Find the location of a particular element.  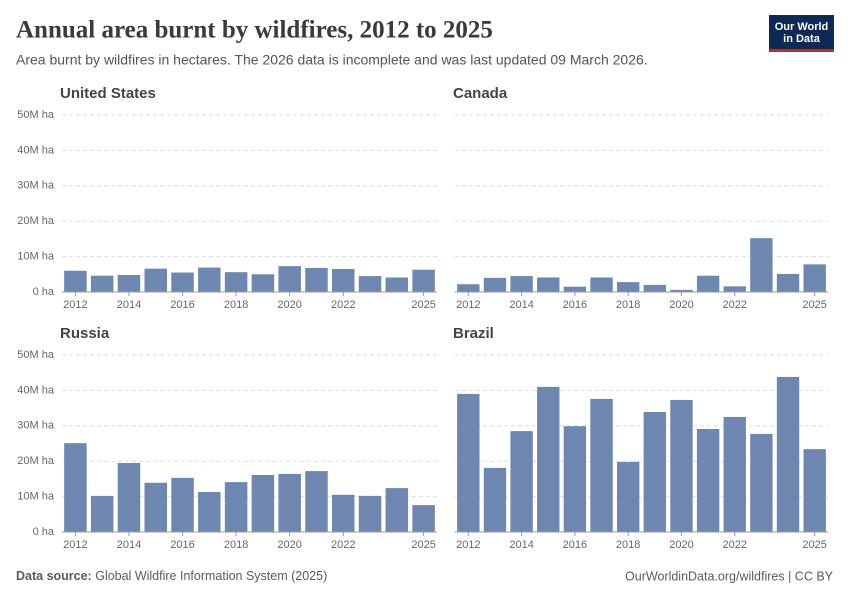

logo: Our World in Data is located at coordinates (801, 33).